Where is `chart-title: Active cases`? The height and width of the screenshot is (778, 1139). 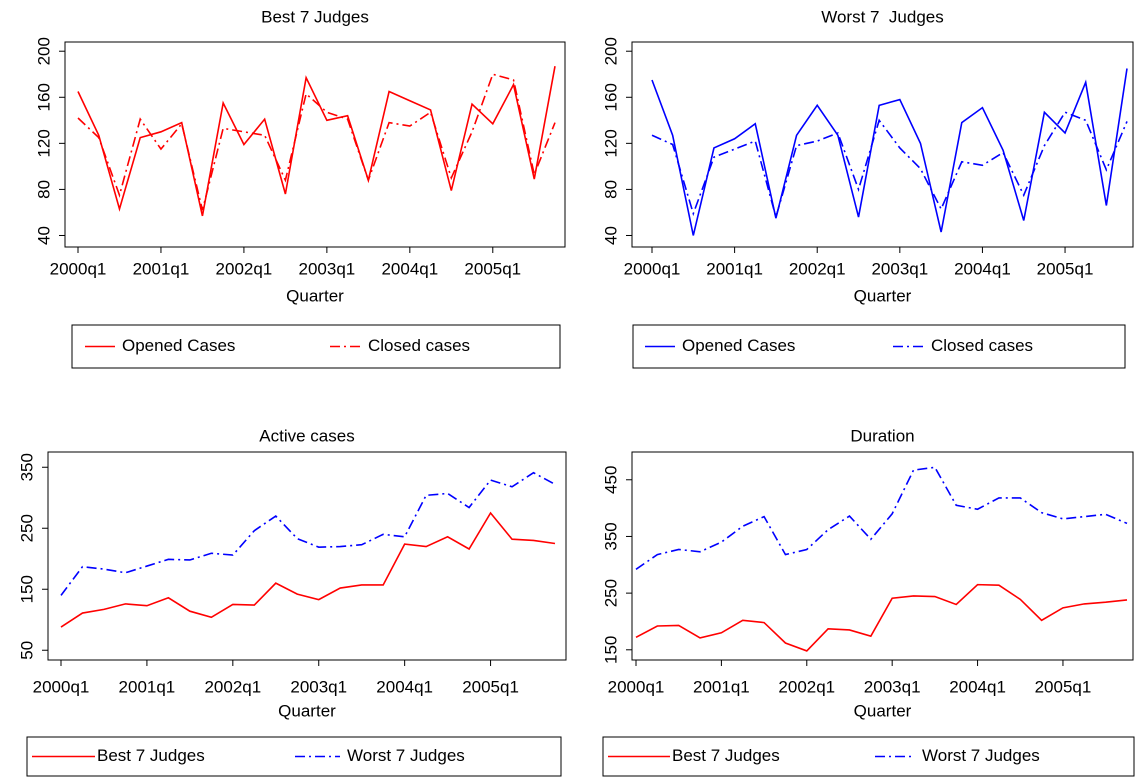
chart-title: Active cases is located at coordinates (306, 435).